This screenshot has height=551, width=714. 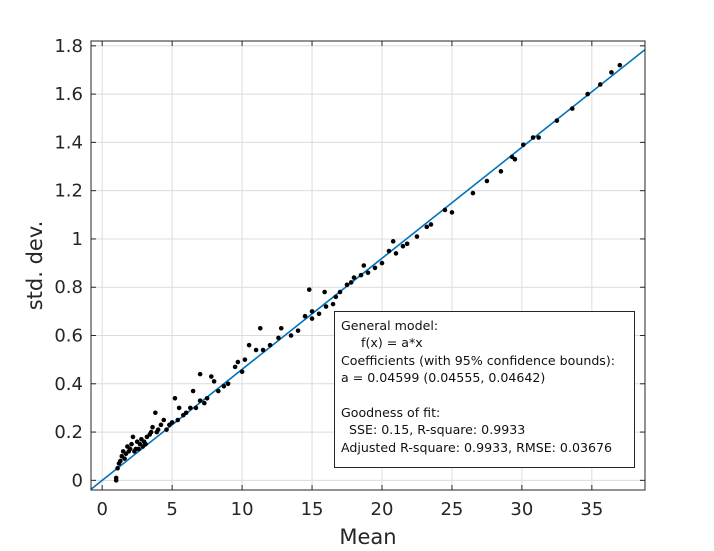 What do you see at coordinates (68, 287) in the screenshot?
I see `y-tick-label: 0.8` at bounding box center [68, 287].